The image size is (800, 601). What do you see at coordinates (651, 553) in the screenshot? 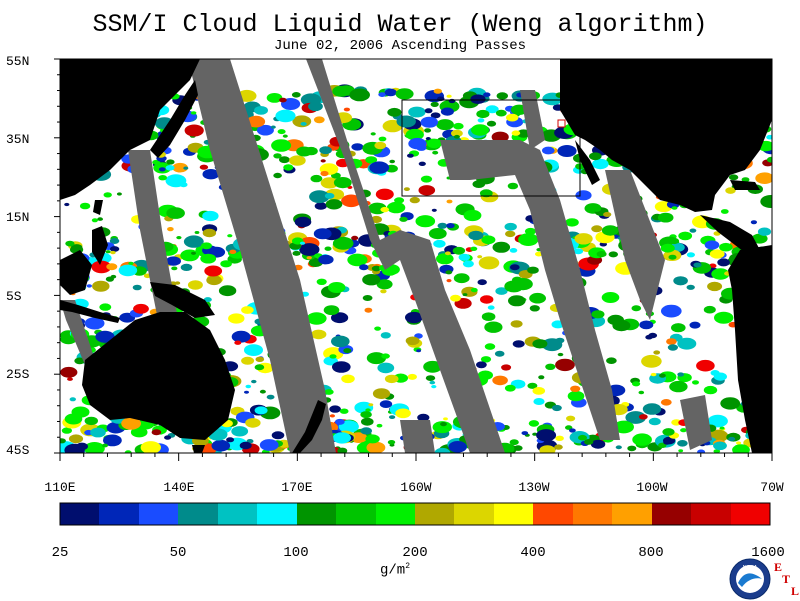
I see `colorbar-label-800: 800` at bounding box center [651, 553].